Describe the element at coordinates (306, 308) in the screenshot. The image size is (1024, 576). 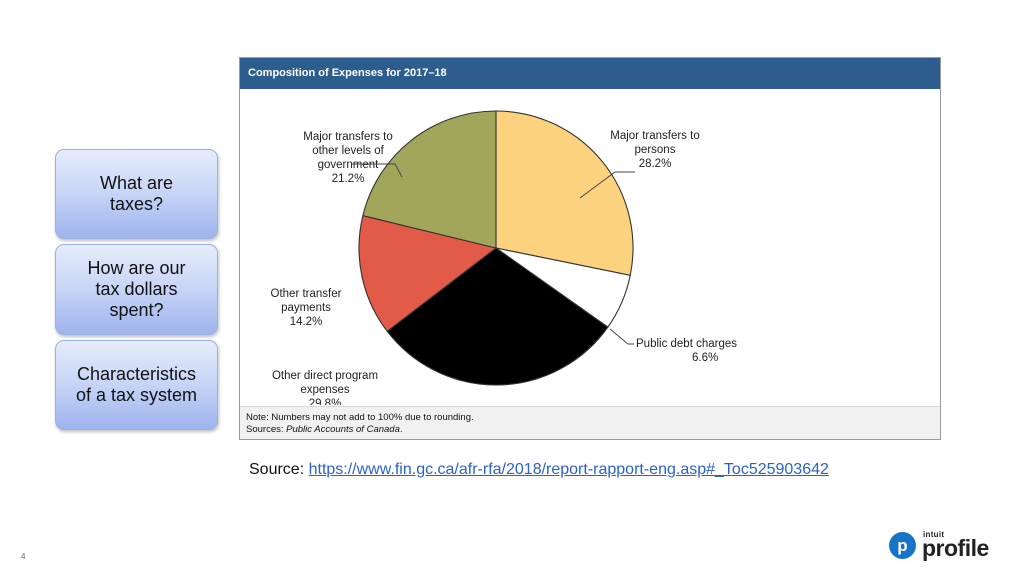
I see `slice-label: payments` at that location.